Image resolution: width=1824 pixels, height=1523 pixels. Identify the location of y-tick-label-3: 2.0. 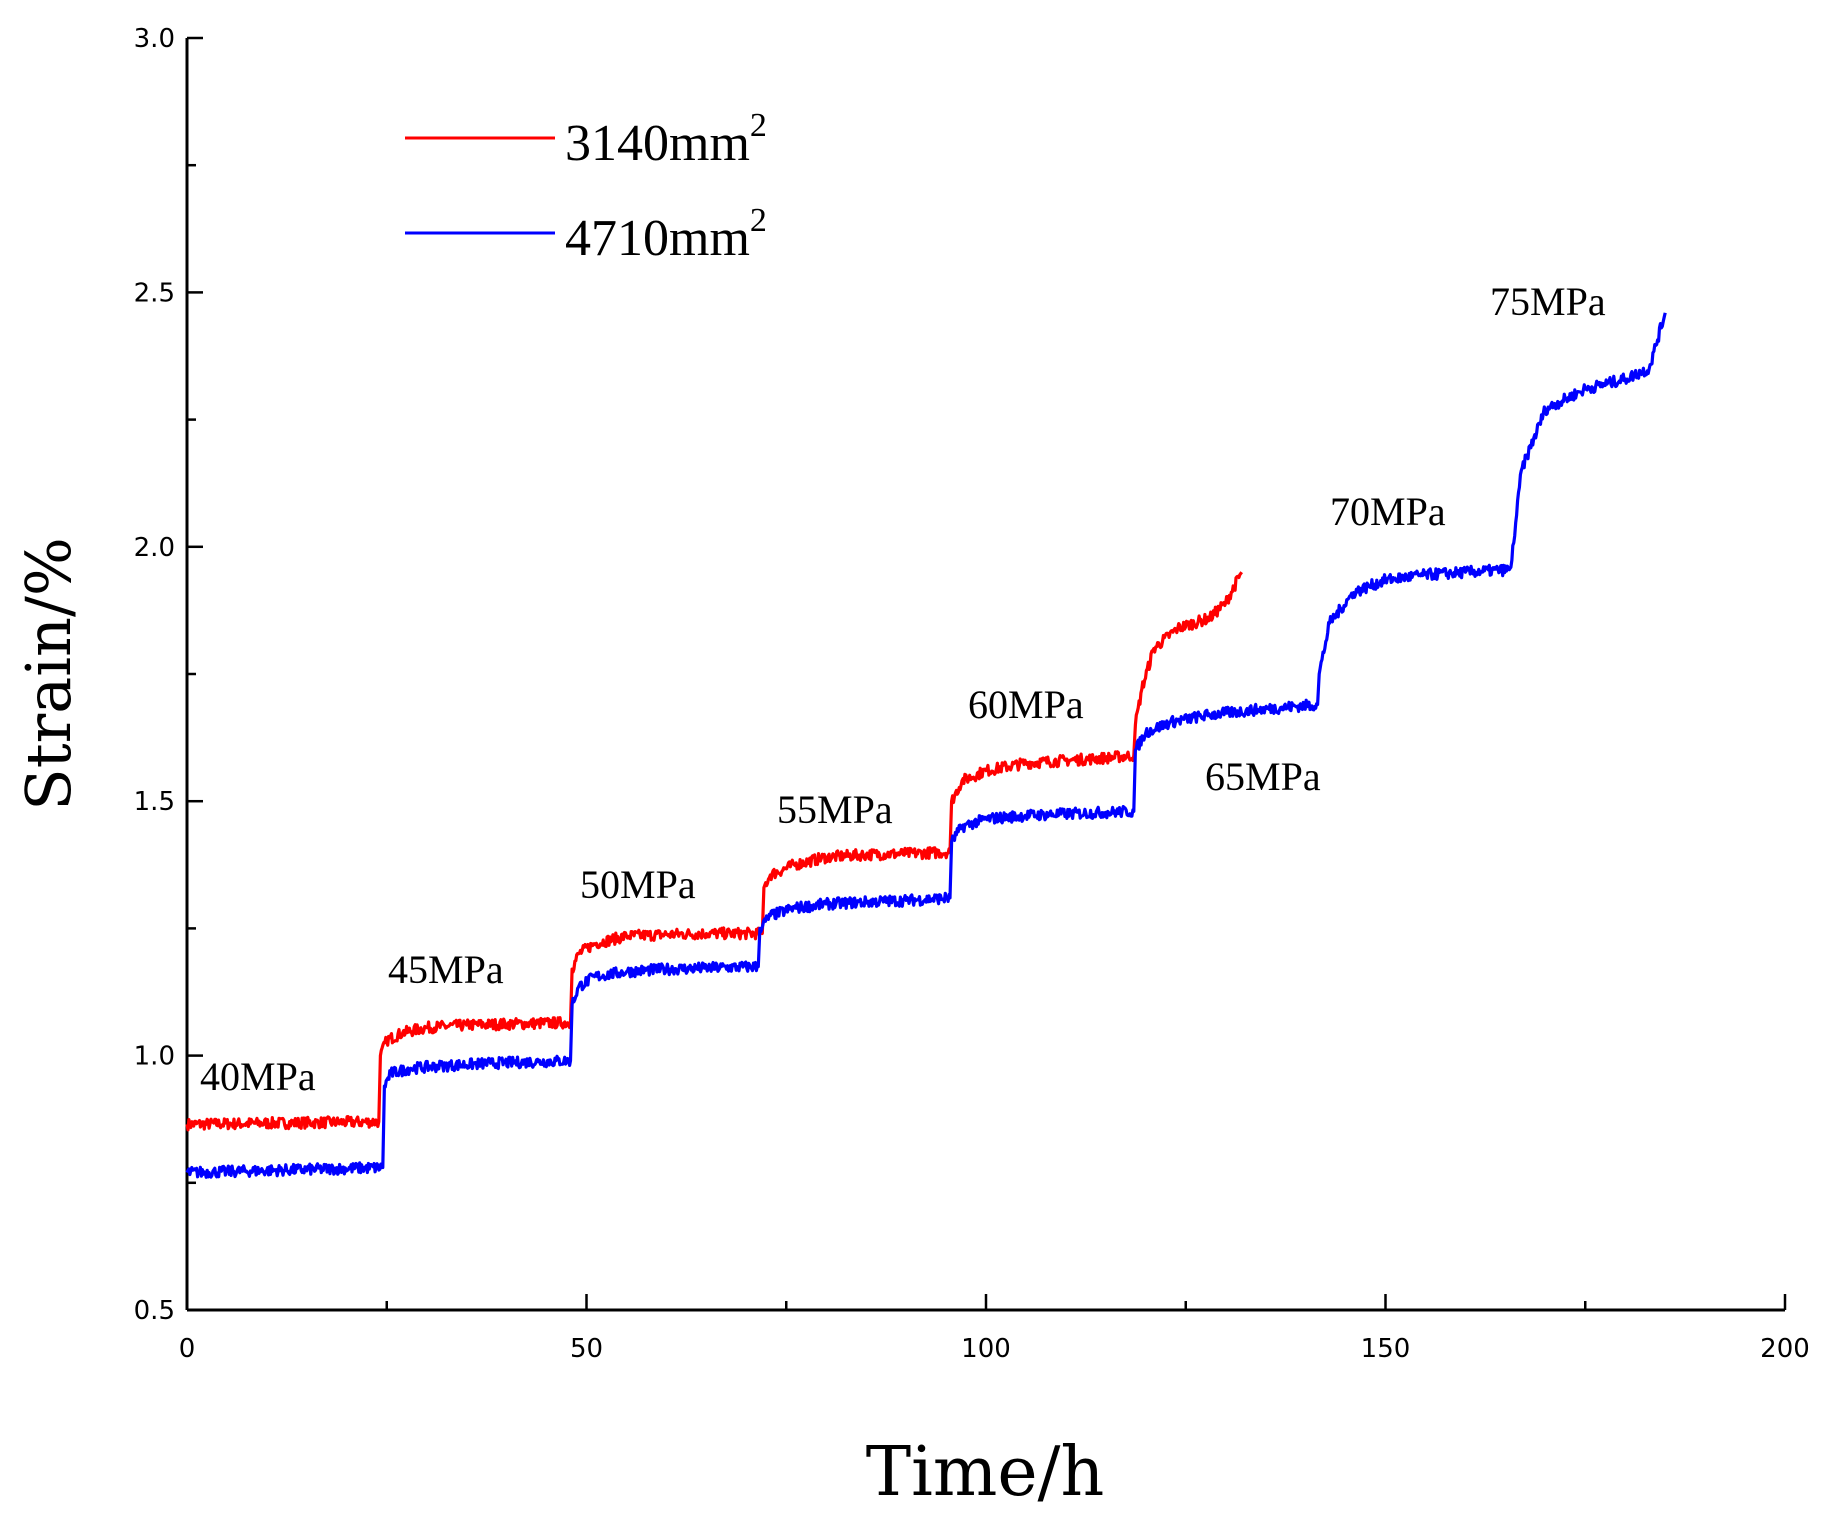
(154, 548).